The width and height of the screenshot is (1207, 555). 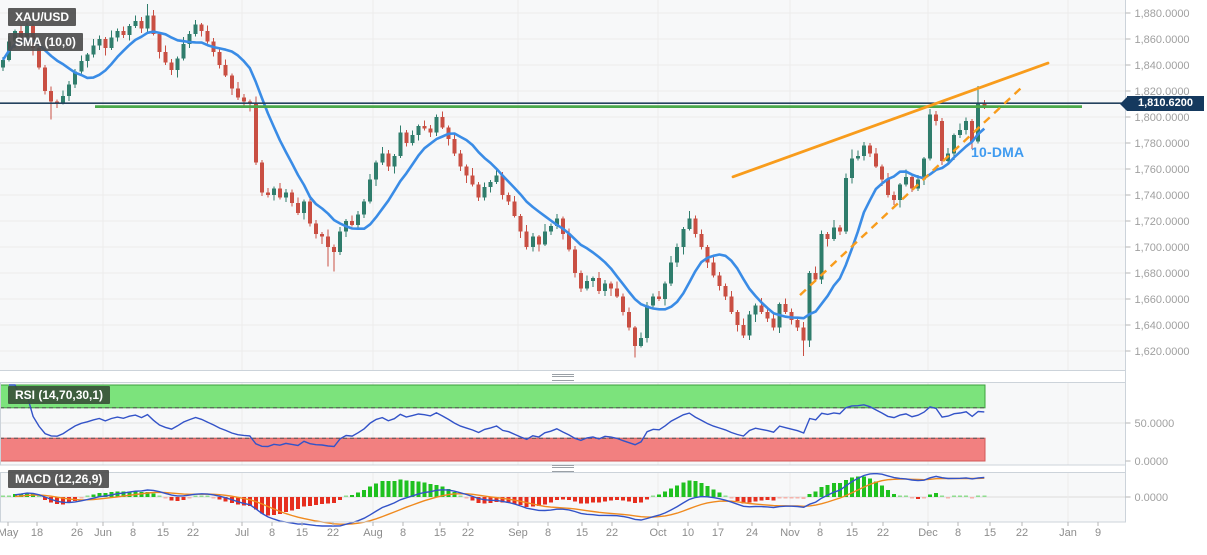 I want to click on svg-text: Sep, so click(x=518, y=533).